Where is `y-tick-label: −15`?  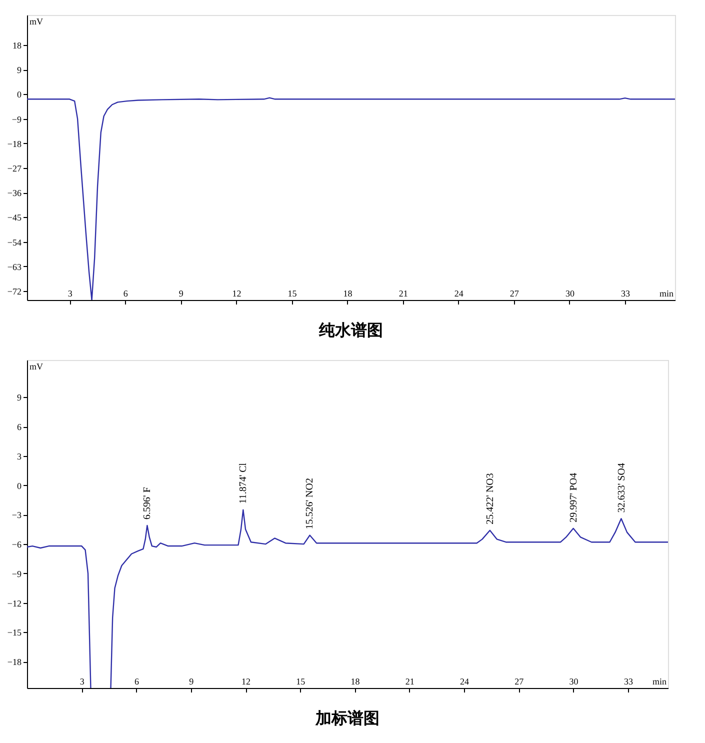
y-tick-label: −15 is located at coordinates (14, 633).